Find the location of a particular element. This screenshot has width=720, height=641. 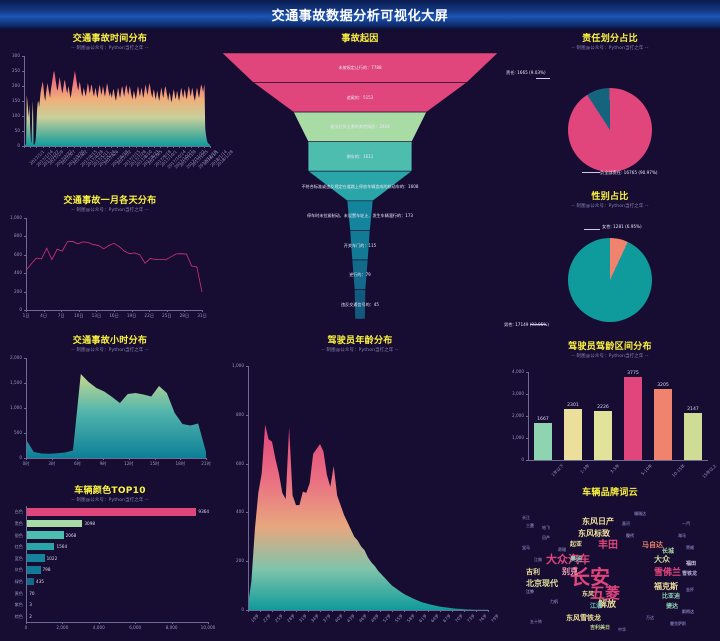

bar-drive-years-1-3年 is located at coordinates (573, 434).